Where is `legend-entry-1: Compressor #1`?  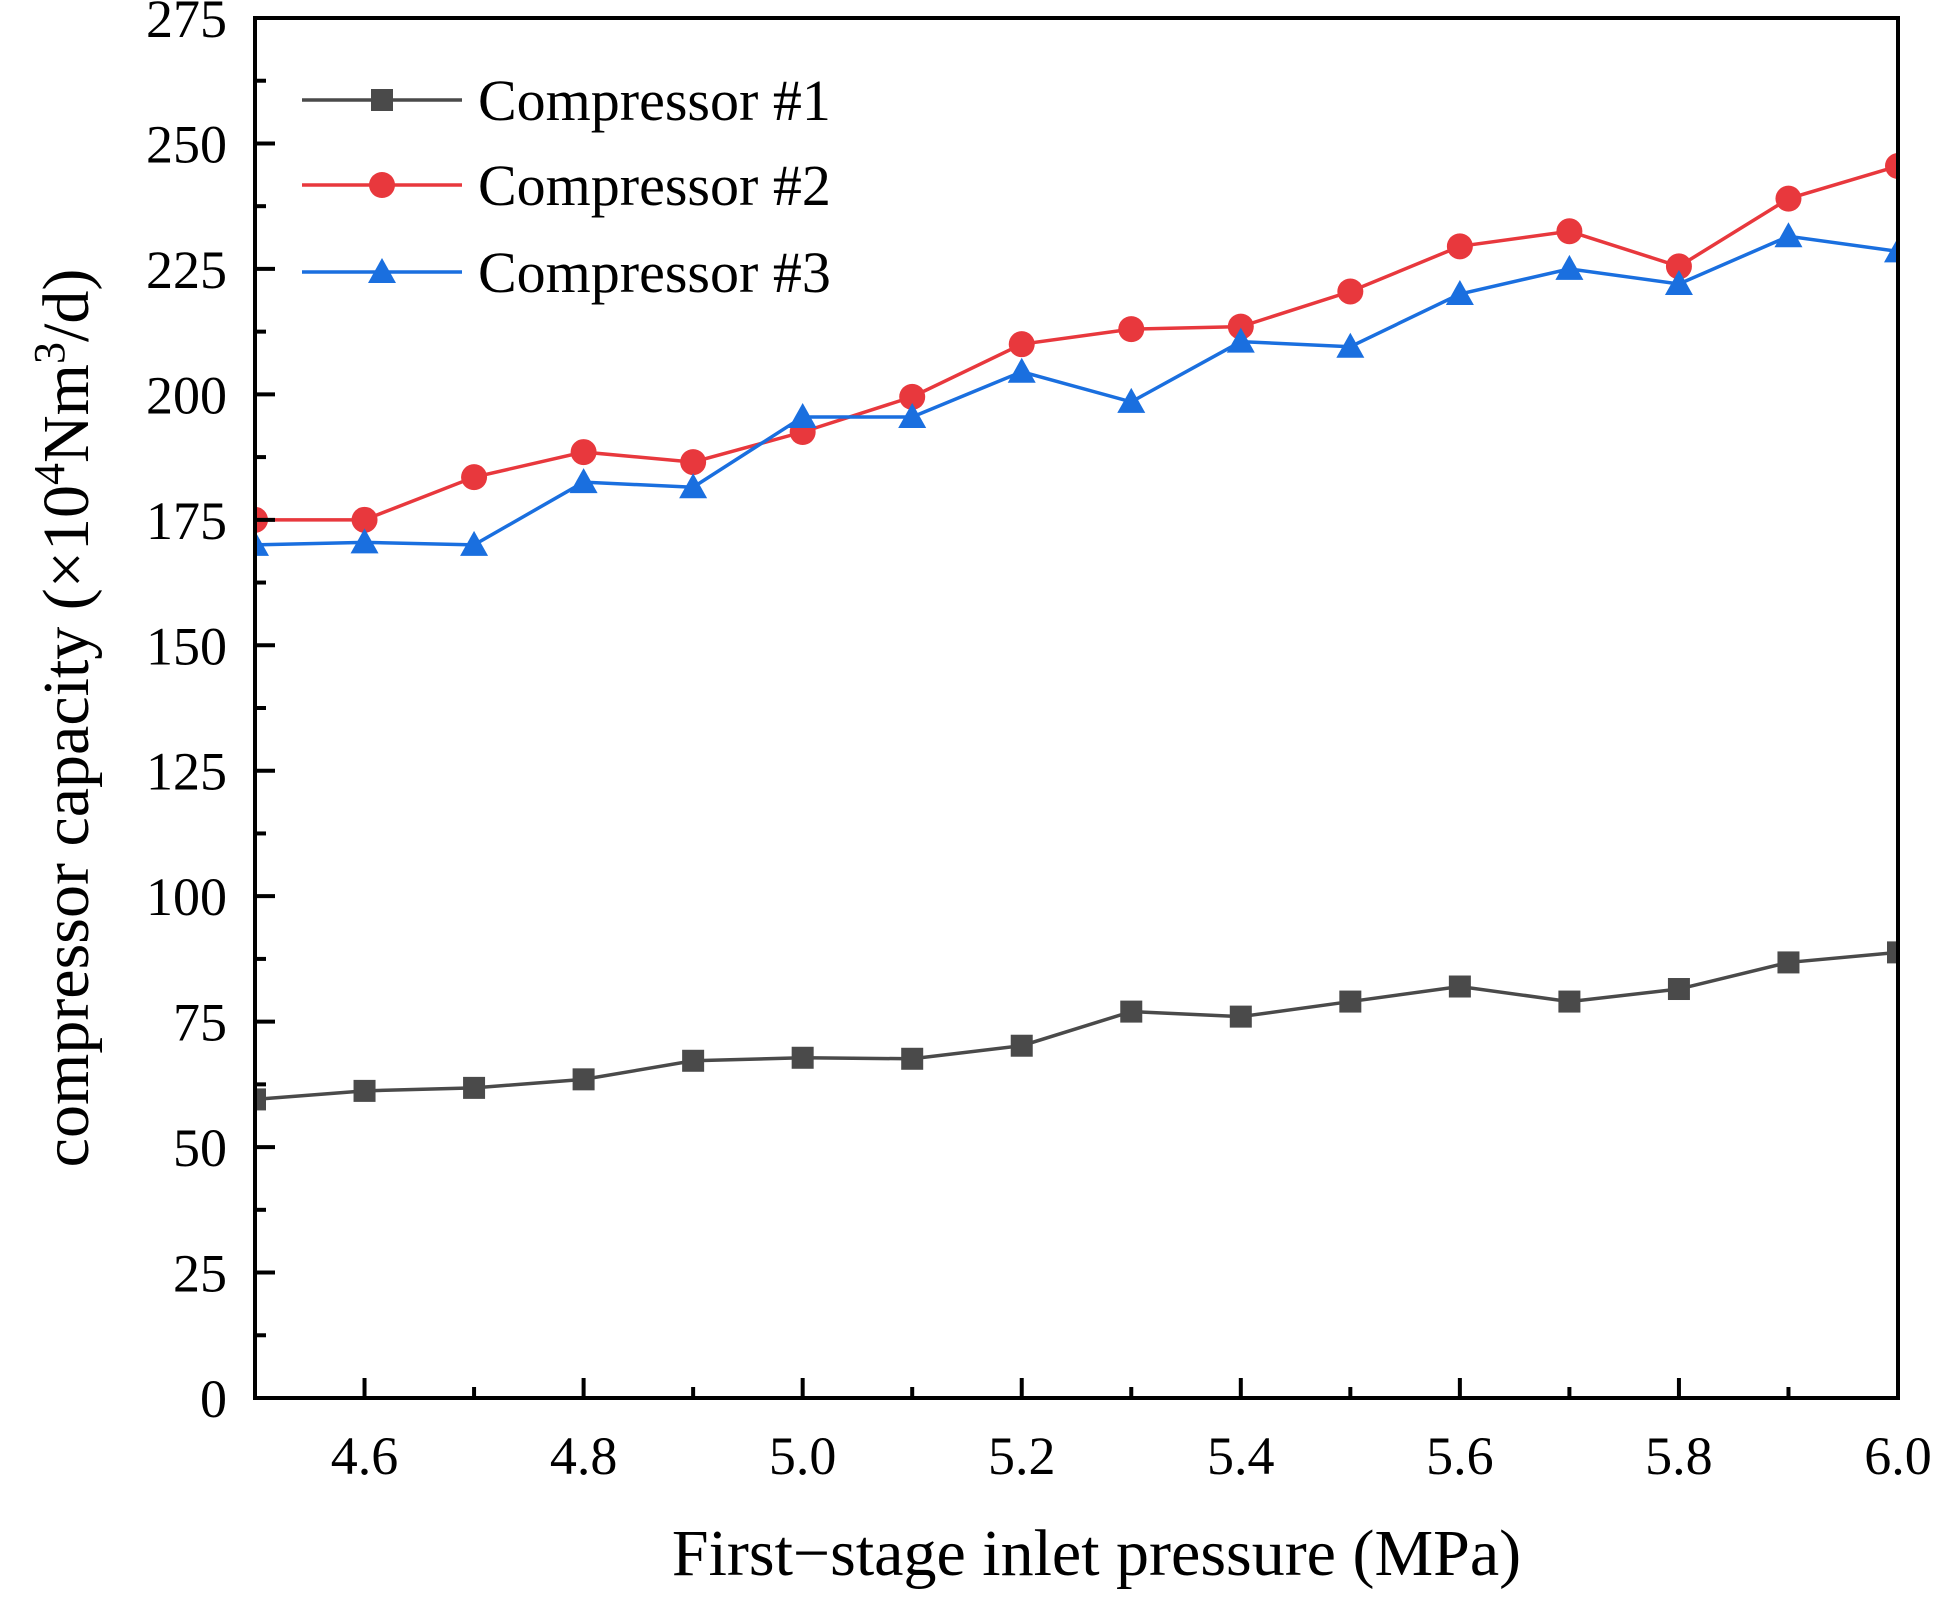 legend-entry-1: Compressor #1 is located at coordinates (566, 100).